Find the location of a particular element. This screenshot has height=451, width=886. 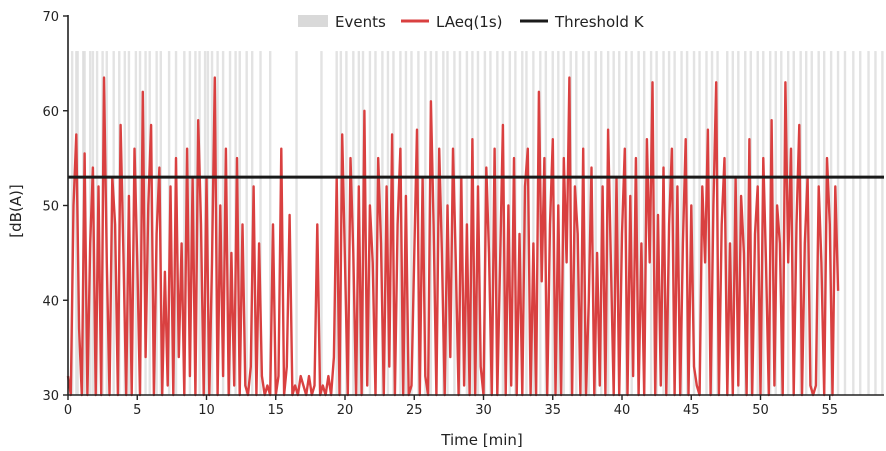

x-tick-label-15: 15 is located at coordinates (275, 410).